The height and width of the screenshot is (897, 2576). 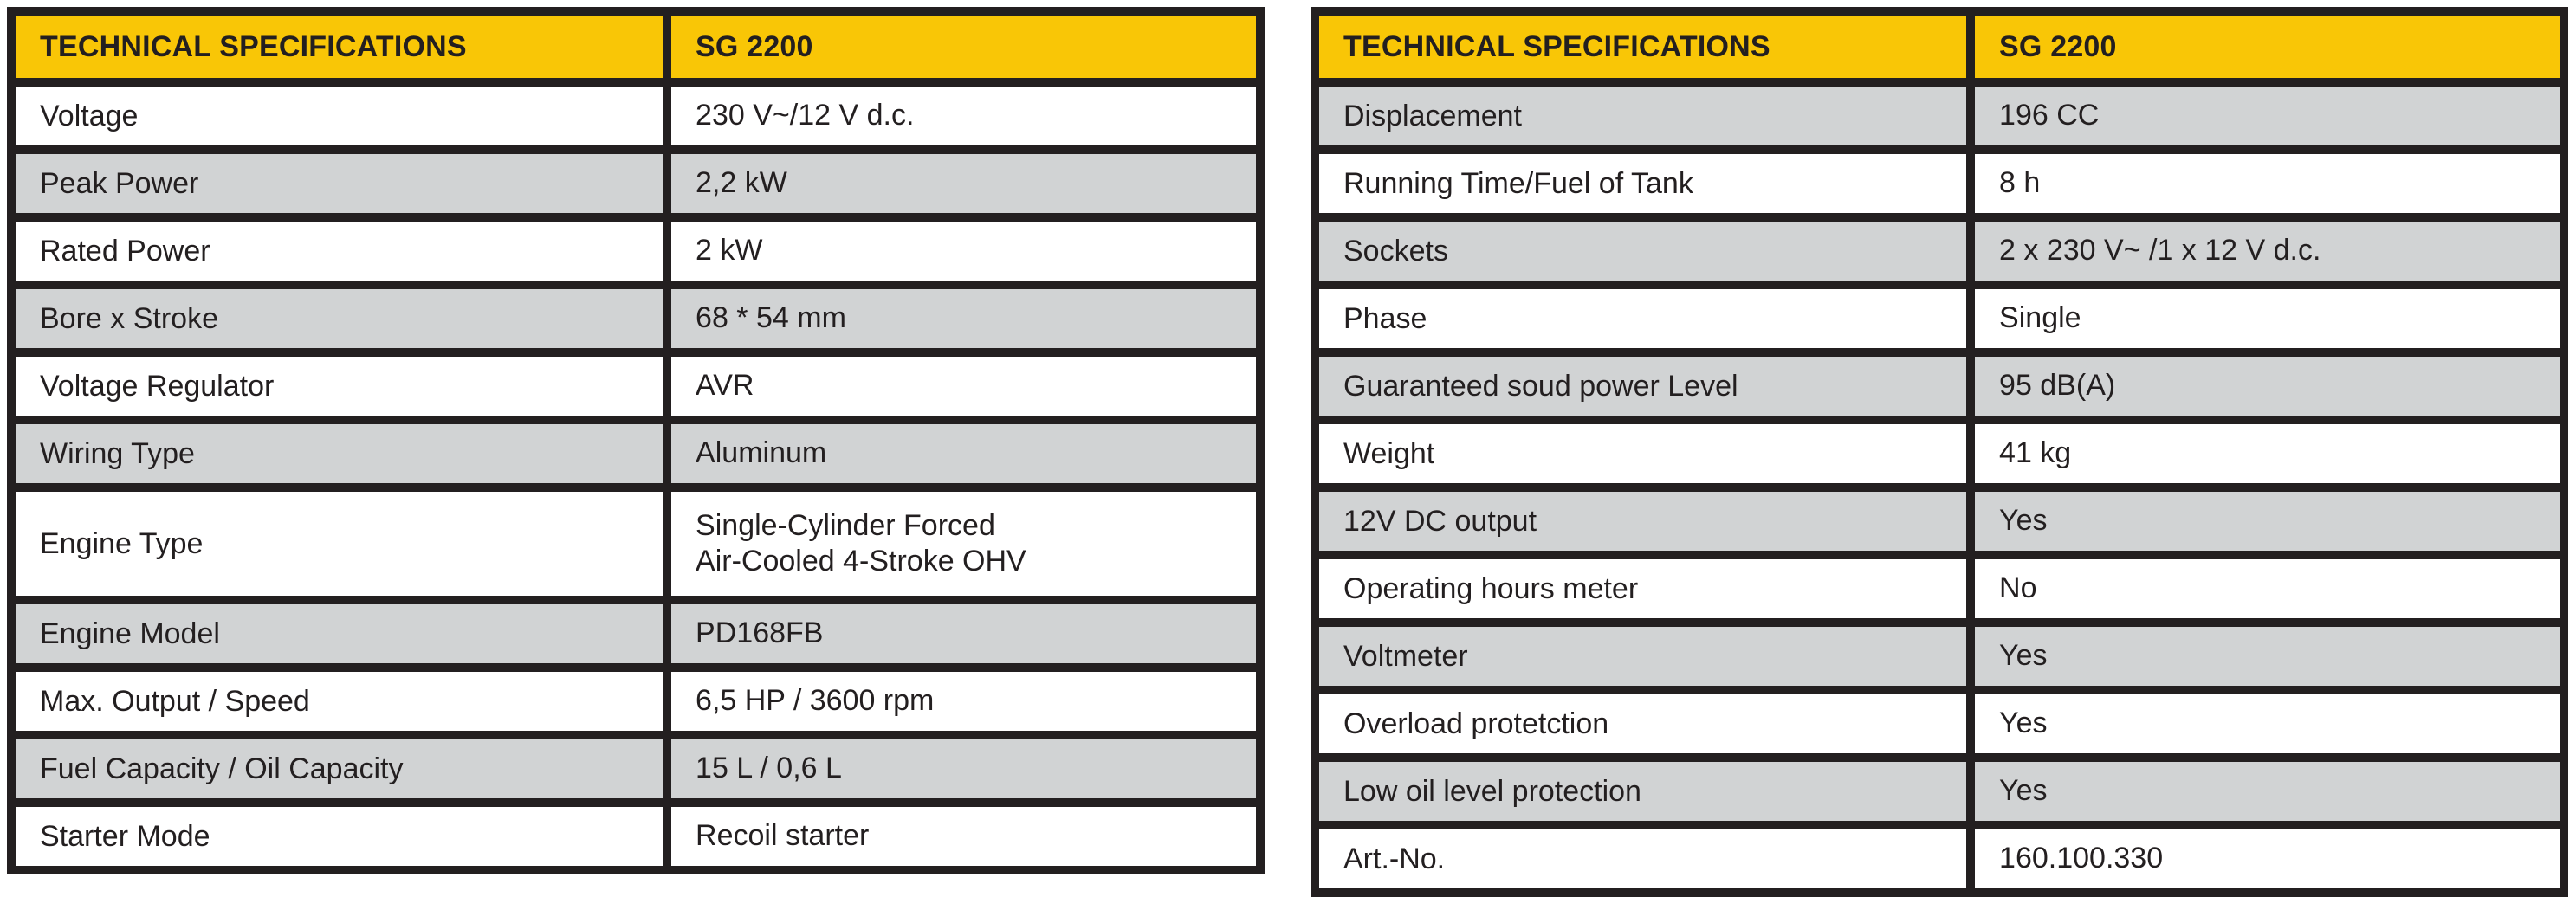 I want to click on table-row: 12V DC output Yes, so click(x=1939, y=521).